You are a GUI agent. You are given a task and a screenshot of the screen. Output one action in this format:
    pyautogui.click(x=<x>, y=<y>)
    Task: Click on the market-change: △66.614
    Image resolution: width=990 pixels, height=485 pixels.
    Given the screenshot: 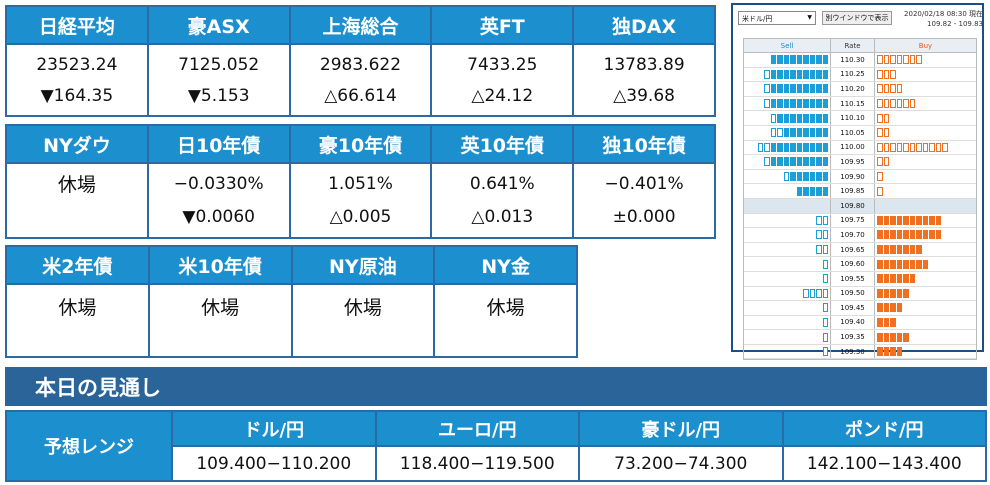 What is the action you would take?
    pyautogui.click(x=360, y=95)
    